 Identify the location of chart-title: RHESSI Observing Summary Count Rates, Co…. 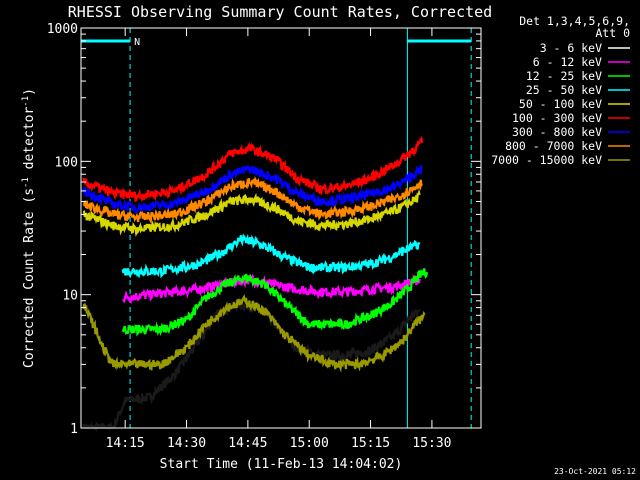
(280, 12).